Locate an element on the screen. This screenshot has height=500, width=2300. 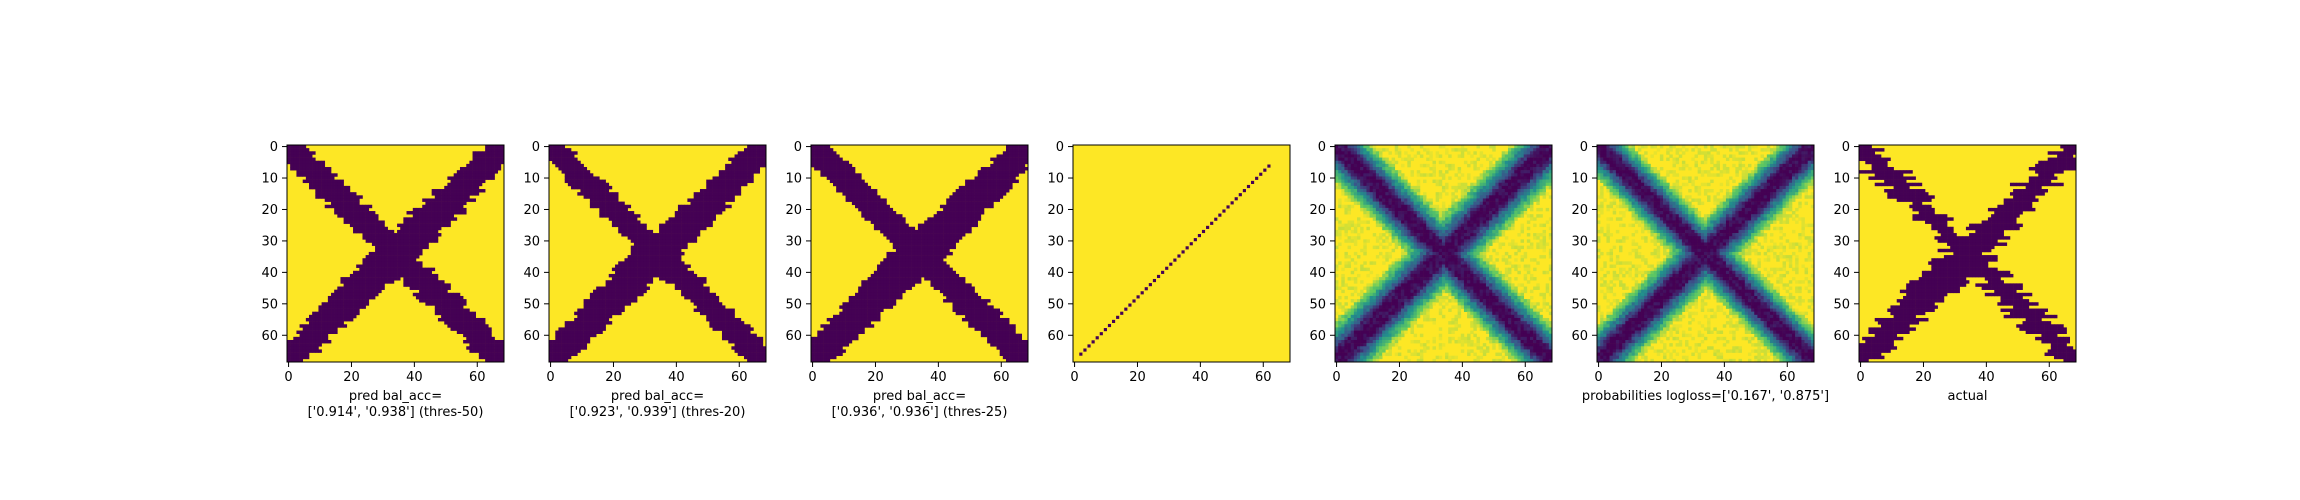
x-axis-label: ['0.914', '0.938'] (thres-50) is located at coordinates (396, 412).